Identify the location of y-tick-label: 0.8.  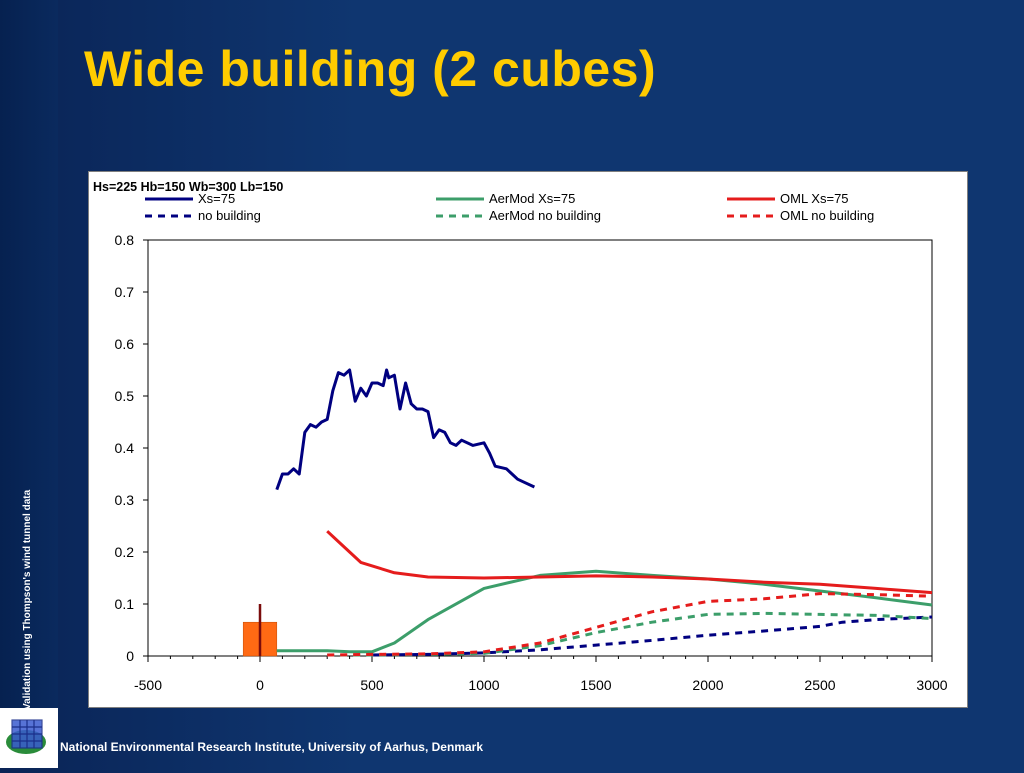
(125, 240).